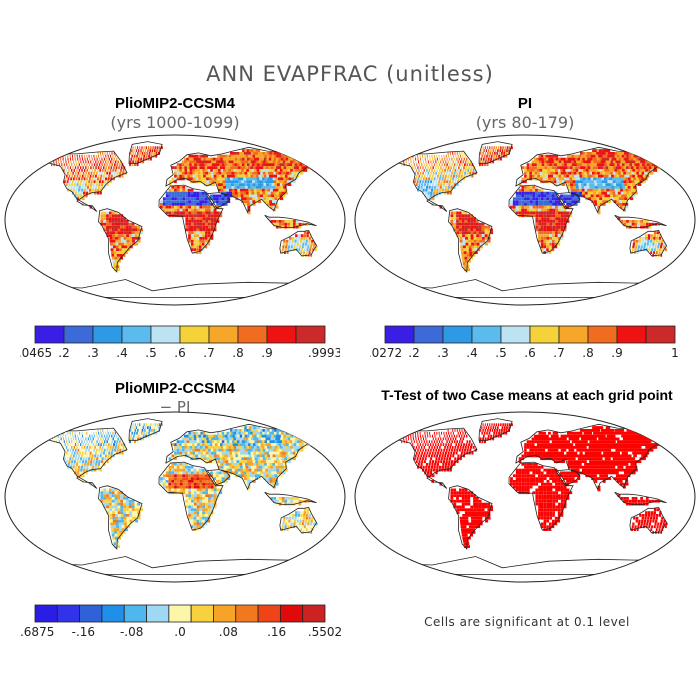 The width and height of the screenshot is (700, 700). I want to click on significance-note: Cells are significant at 0.1 level, so click(527, 622).